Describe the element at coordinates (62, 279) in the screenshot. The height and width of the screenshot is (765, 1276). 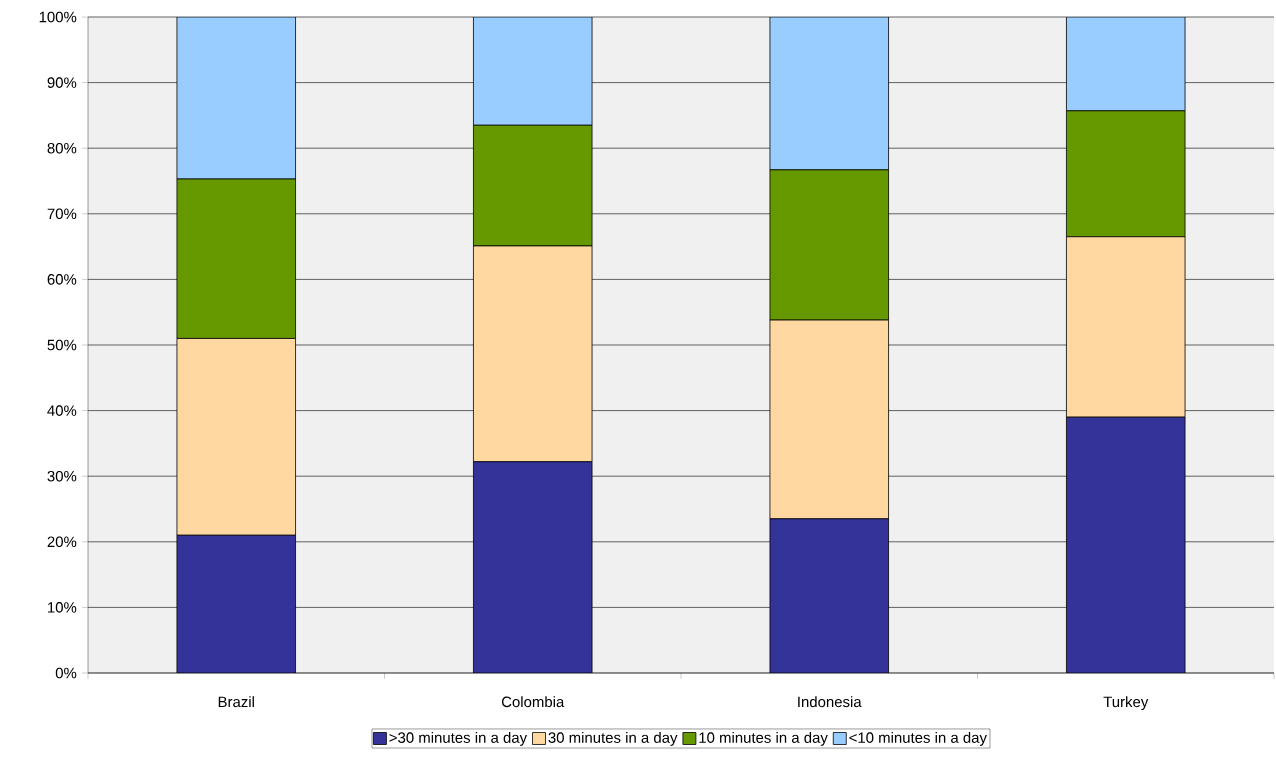
I see `y-tick-label: 60%` at that location.